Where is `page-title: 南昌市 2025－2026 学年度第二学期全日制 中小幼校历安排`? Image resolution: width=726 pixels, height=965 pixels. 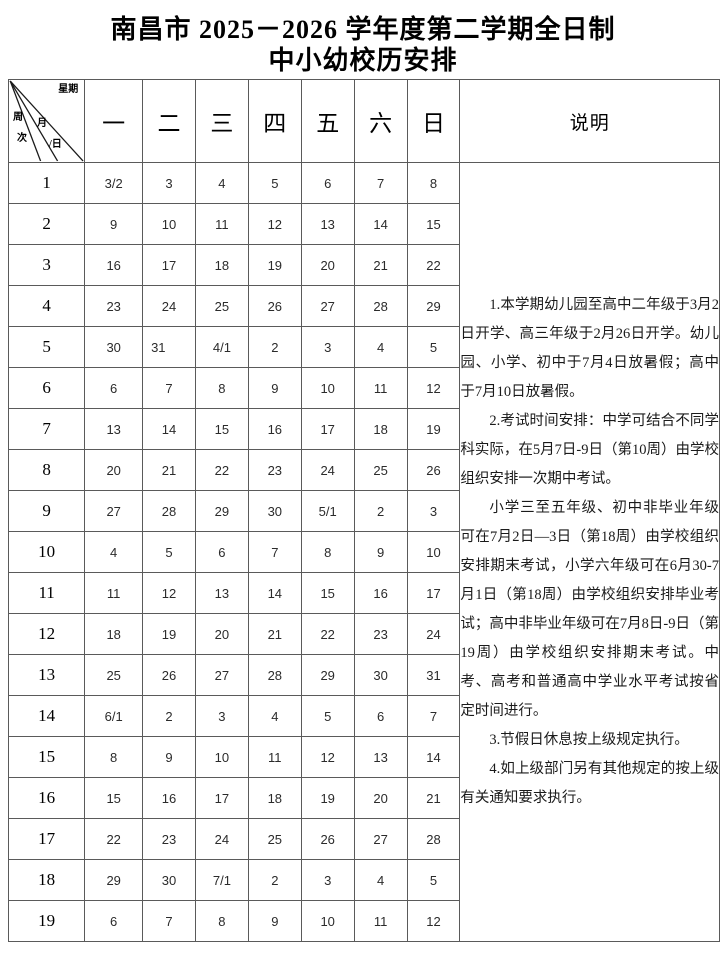
page-title: 南昌市 2025－2026 学年度第二学期全日制 中小幼校历安排 is located at coordinates (363, 38).